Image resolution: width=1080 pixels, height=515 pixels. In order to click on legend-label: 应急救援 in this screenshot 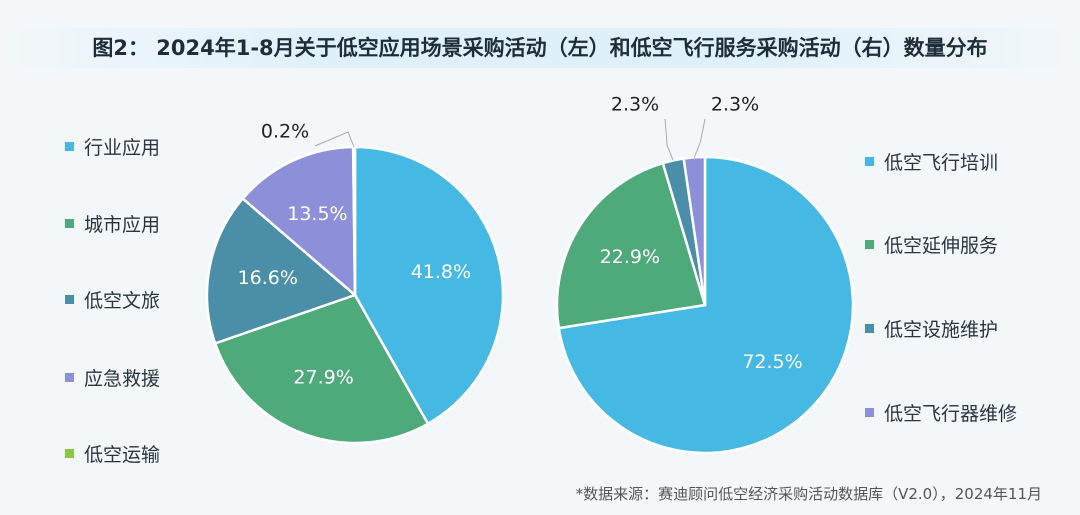, I will do `click(122, 379)`.